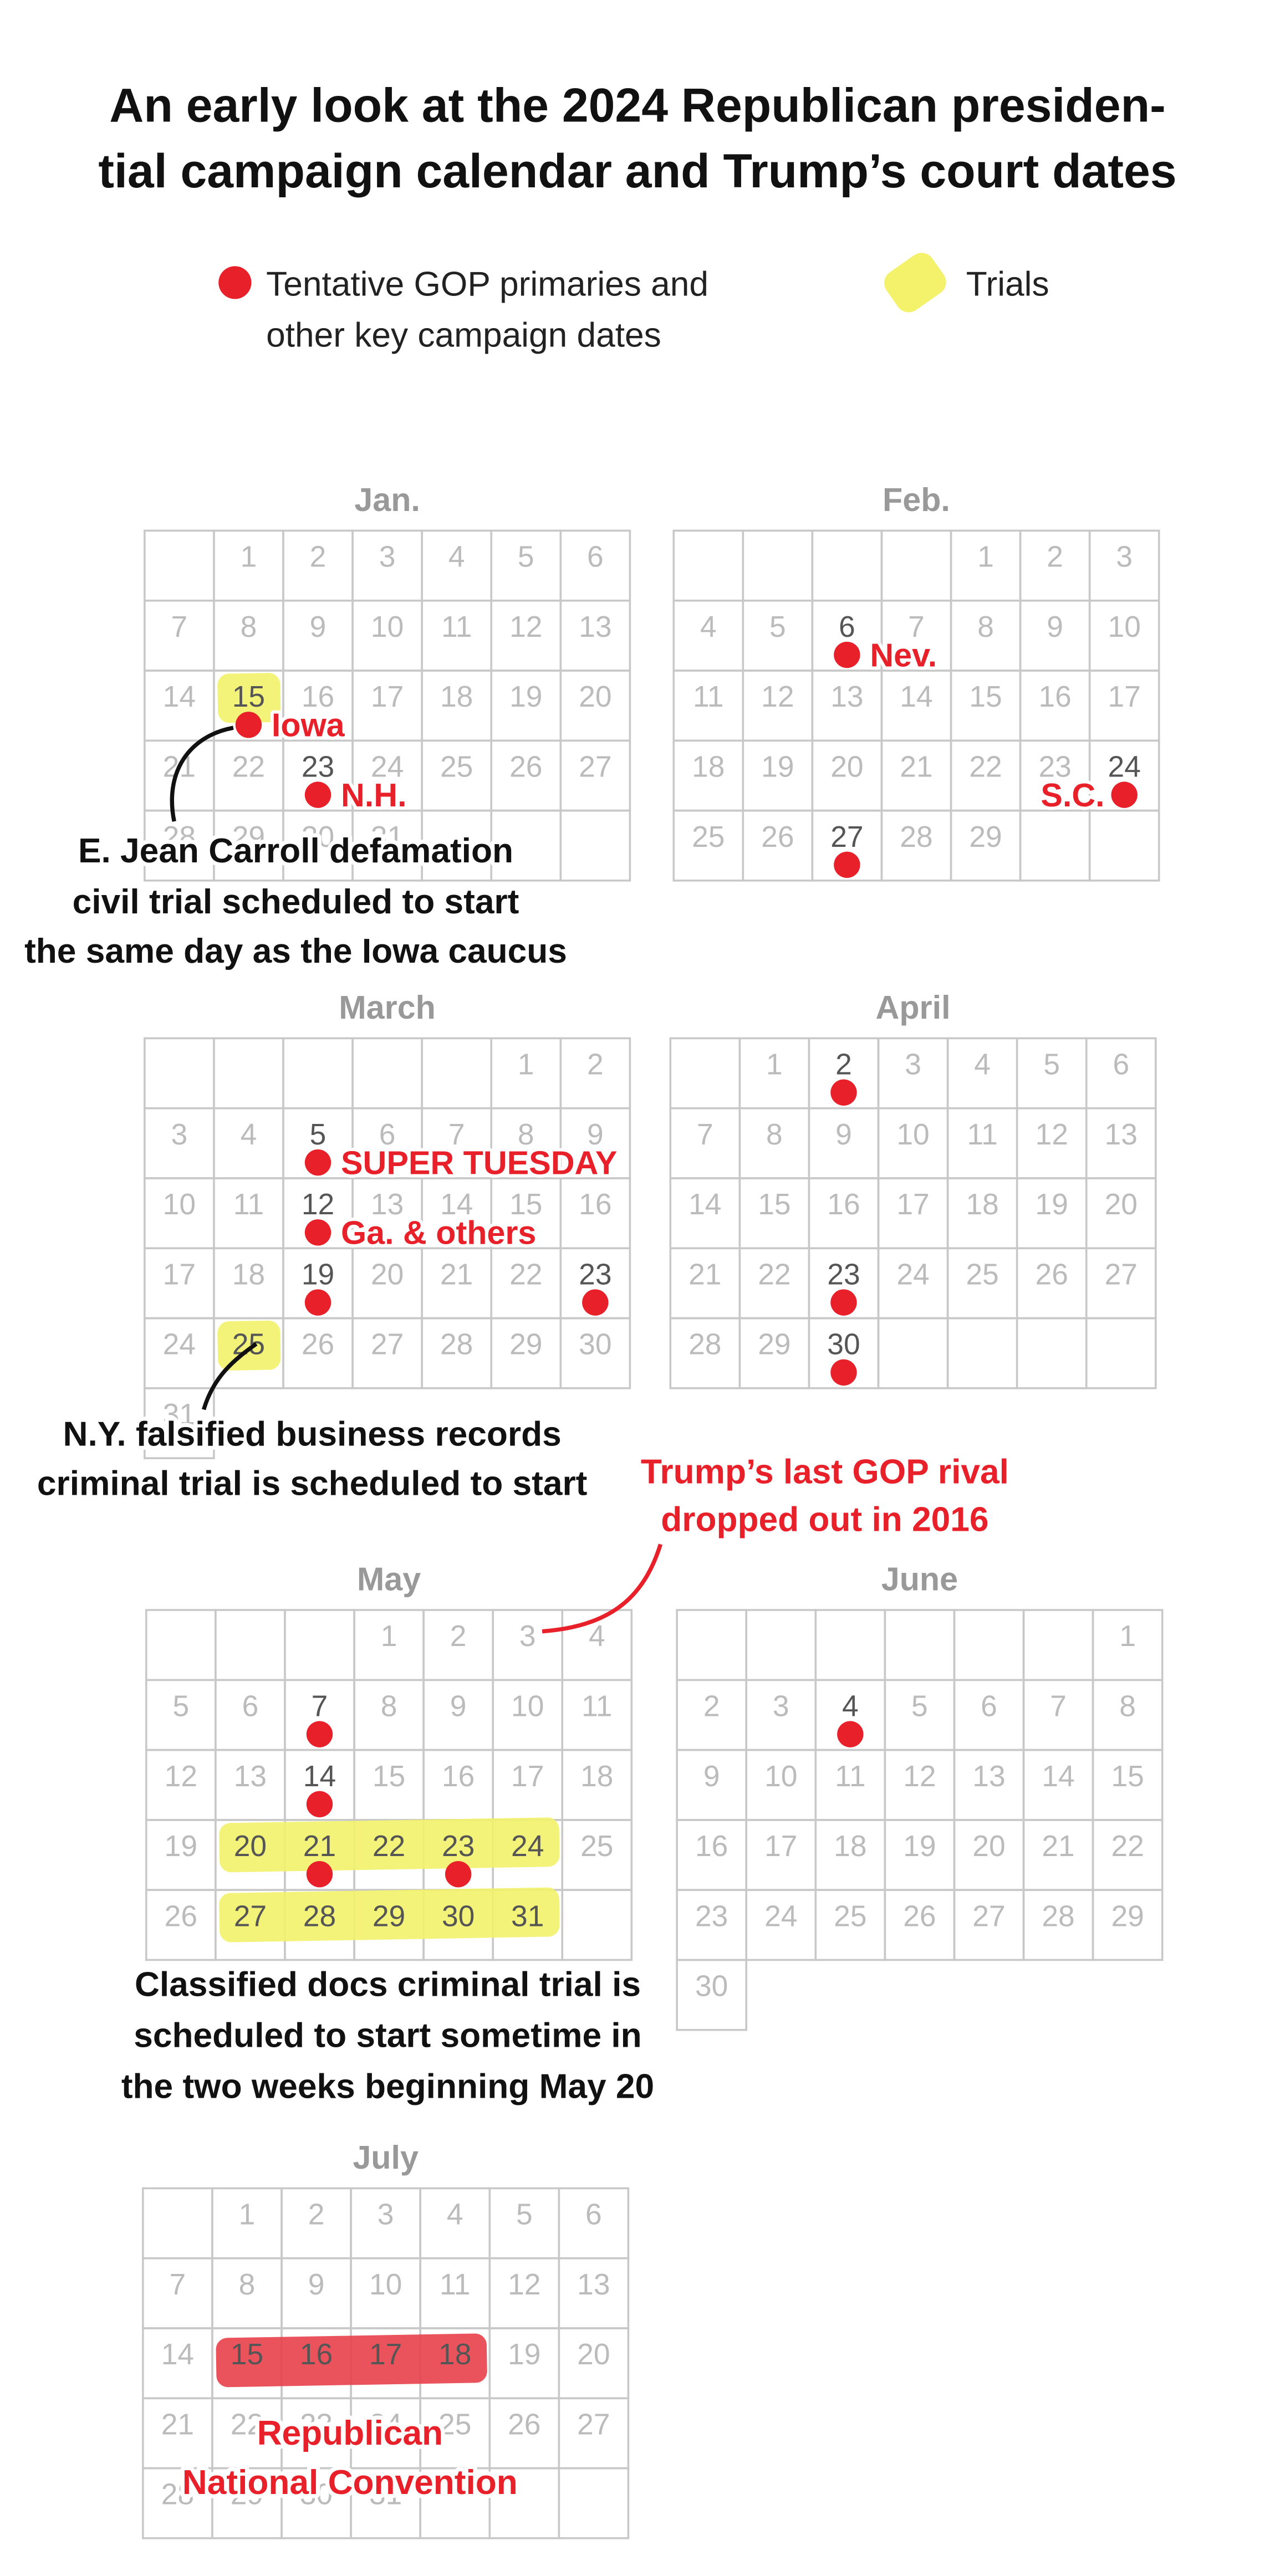 The height and width of the screenshot is (2576, 1275). Describe the element at coordinates (912, 1274) in the screenshot. I see `day-number: 24` at that location.